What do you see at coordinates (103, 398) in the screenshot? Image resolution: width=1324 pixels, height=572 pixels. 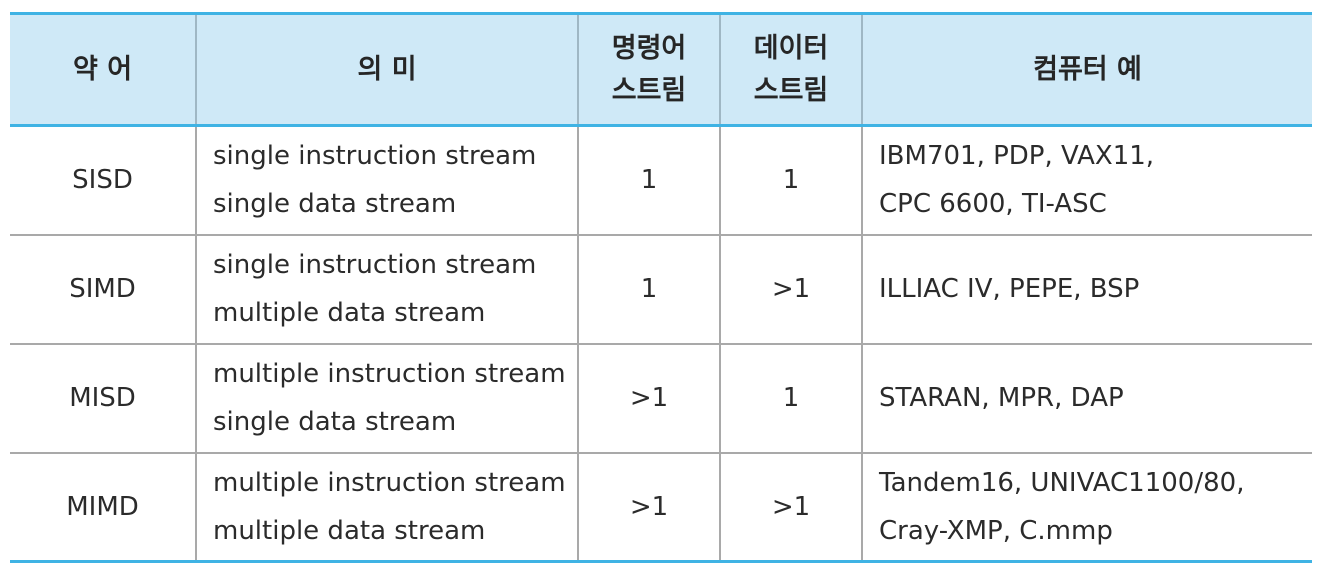 I see `abbreviation-cell: MISD` at bounding box center [103, 398].